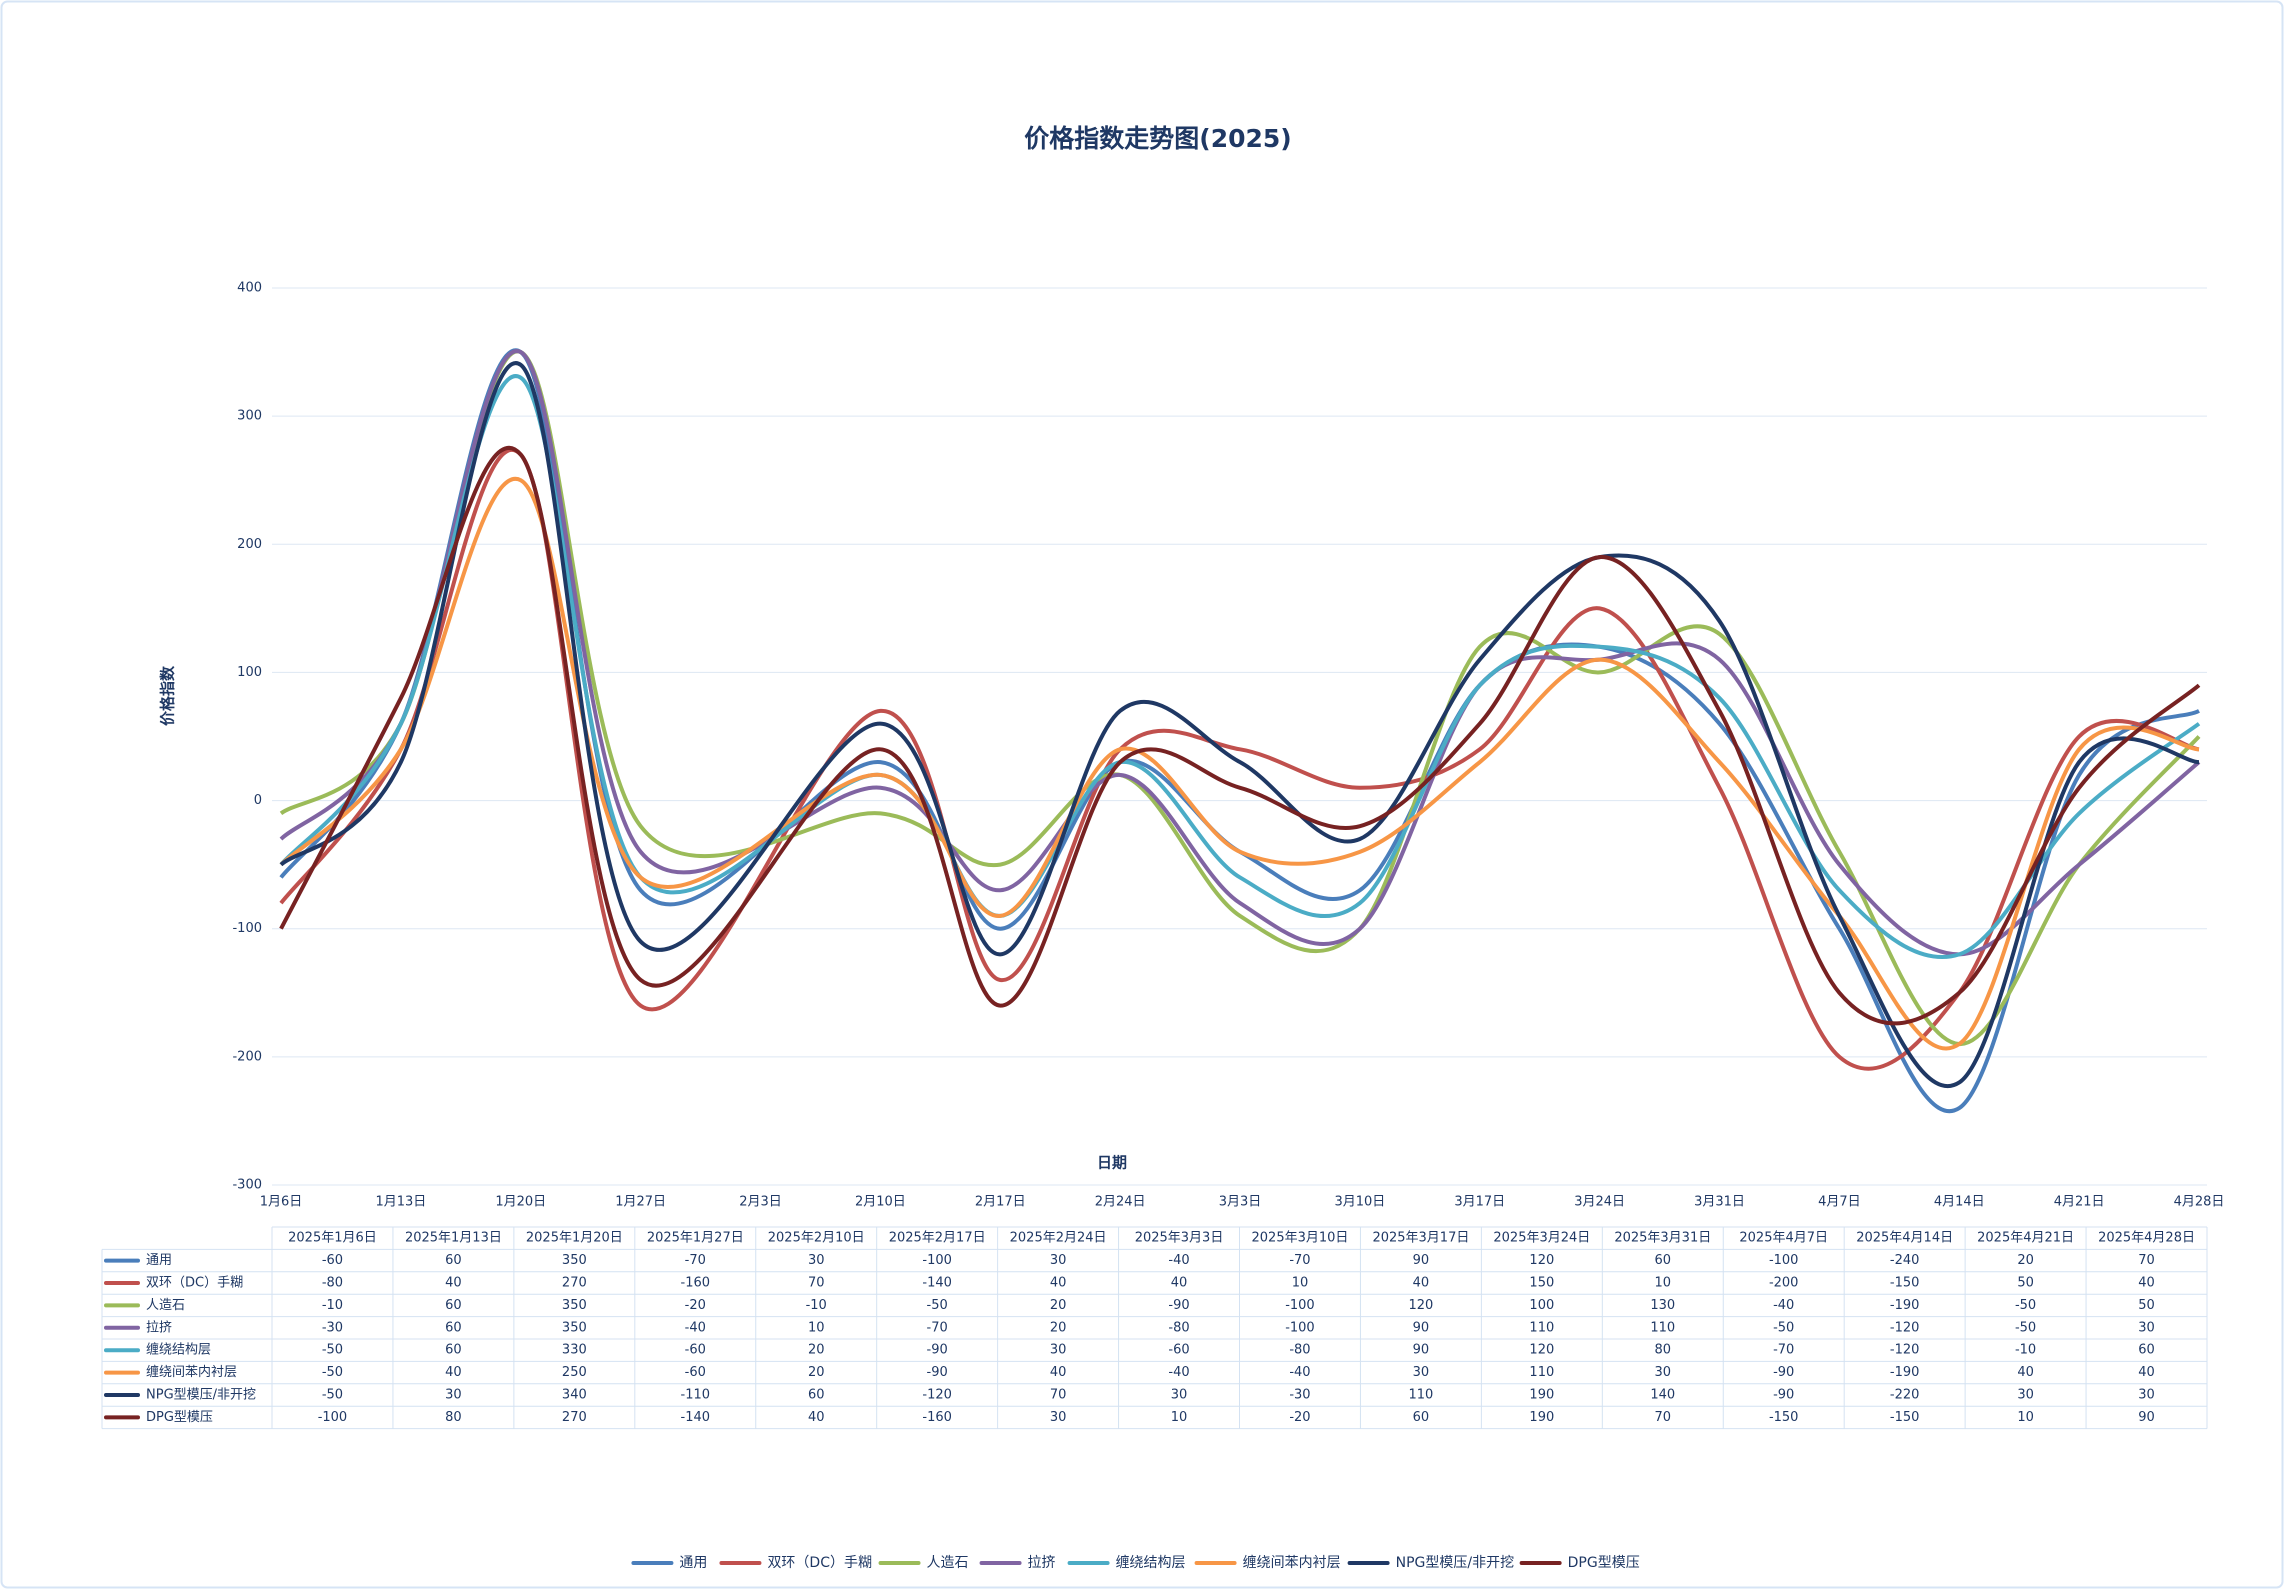 Image resolution: width=2284 pixels, height=1589 pixels. What do you see at coordinates (1359, 1202) in the screenshot?
I see `x-tick-label: 3月10日` at bounding box center [1359, 1202].